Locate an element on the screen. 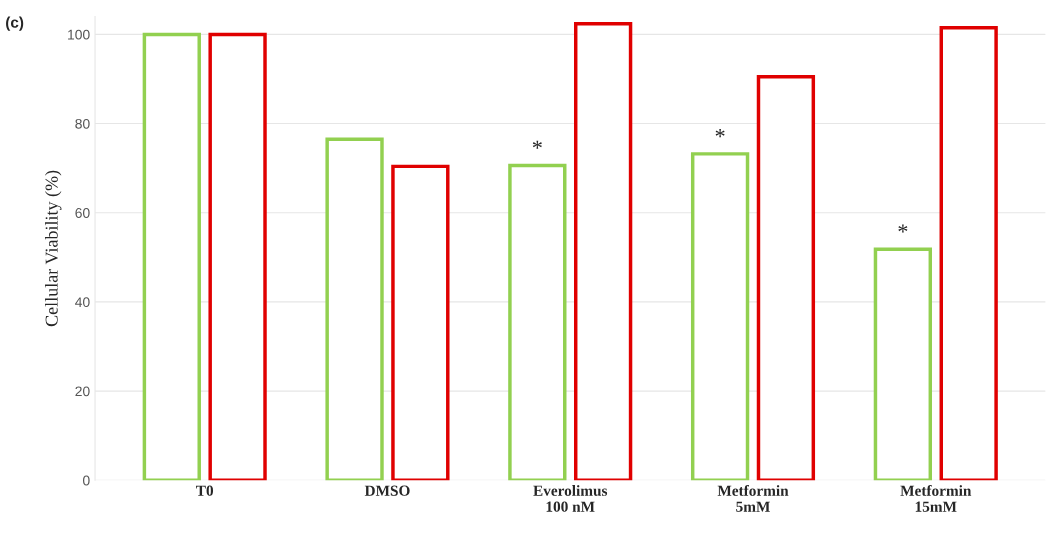  y-tick-label: 0 is located at coordinates (86, 480).